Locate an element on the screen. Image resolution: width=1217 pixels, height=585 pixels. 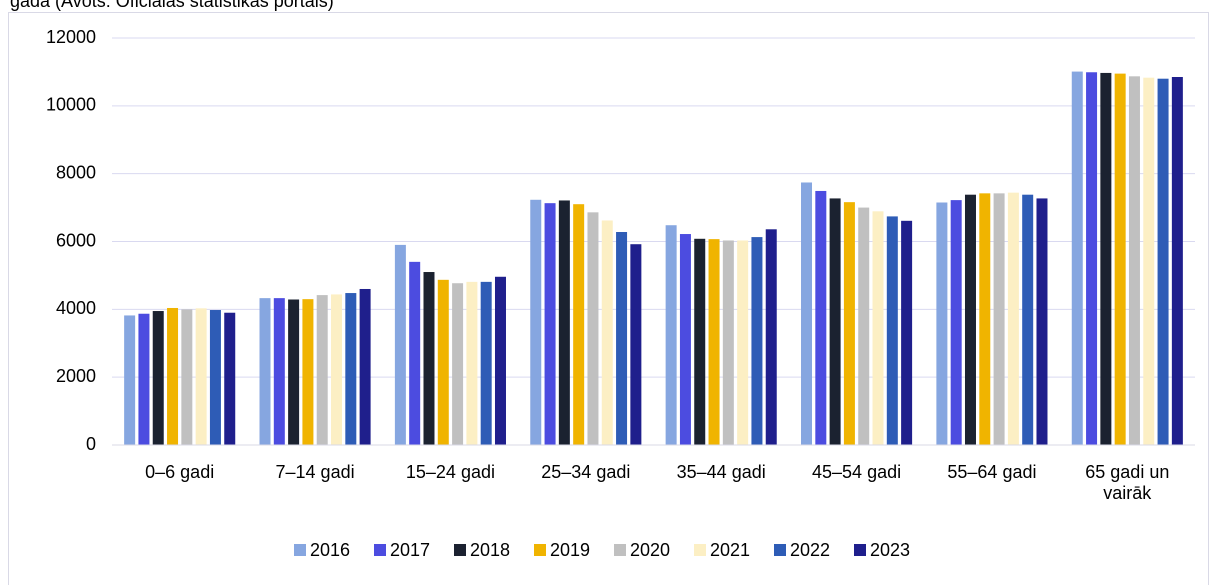
x-tick-label: 15–24 gadi is located at coordinates (450, 472).